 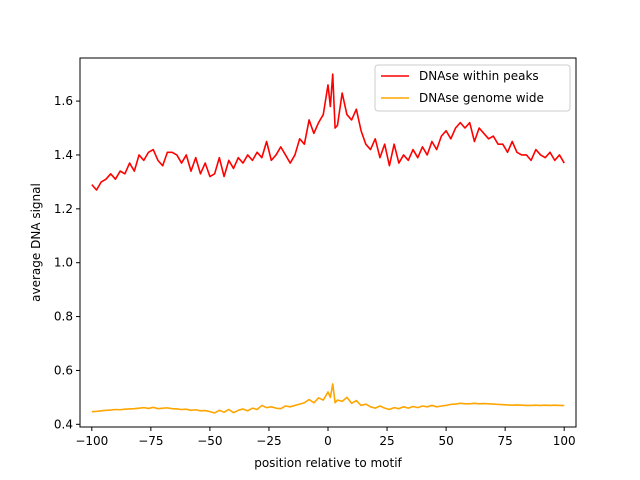 I want to click on x-tick-label: 25, so click(x=386, y=441).